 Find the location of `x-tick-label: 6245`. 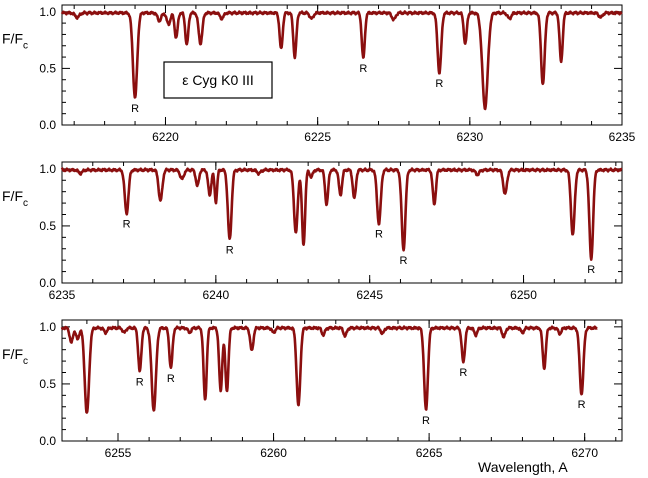

x-tick-label: 6245 is located at coordinates (369, 295).